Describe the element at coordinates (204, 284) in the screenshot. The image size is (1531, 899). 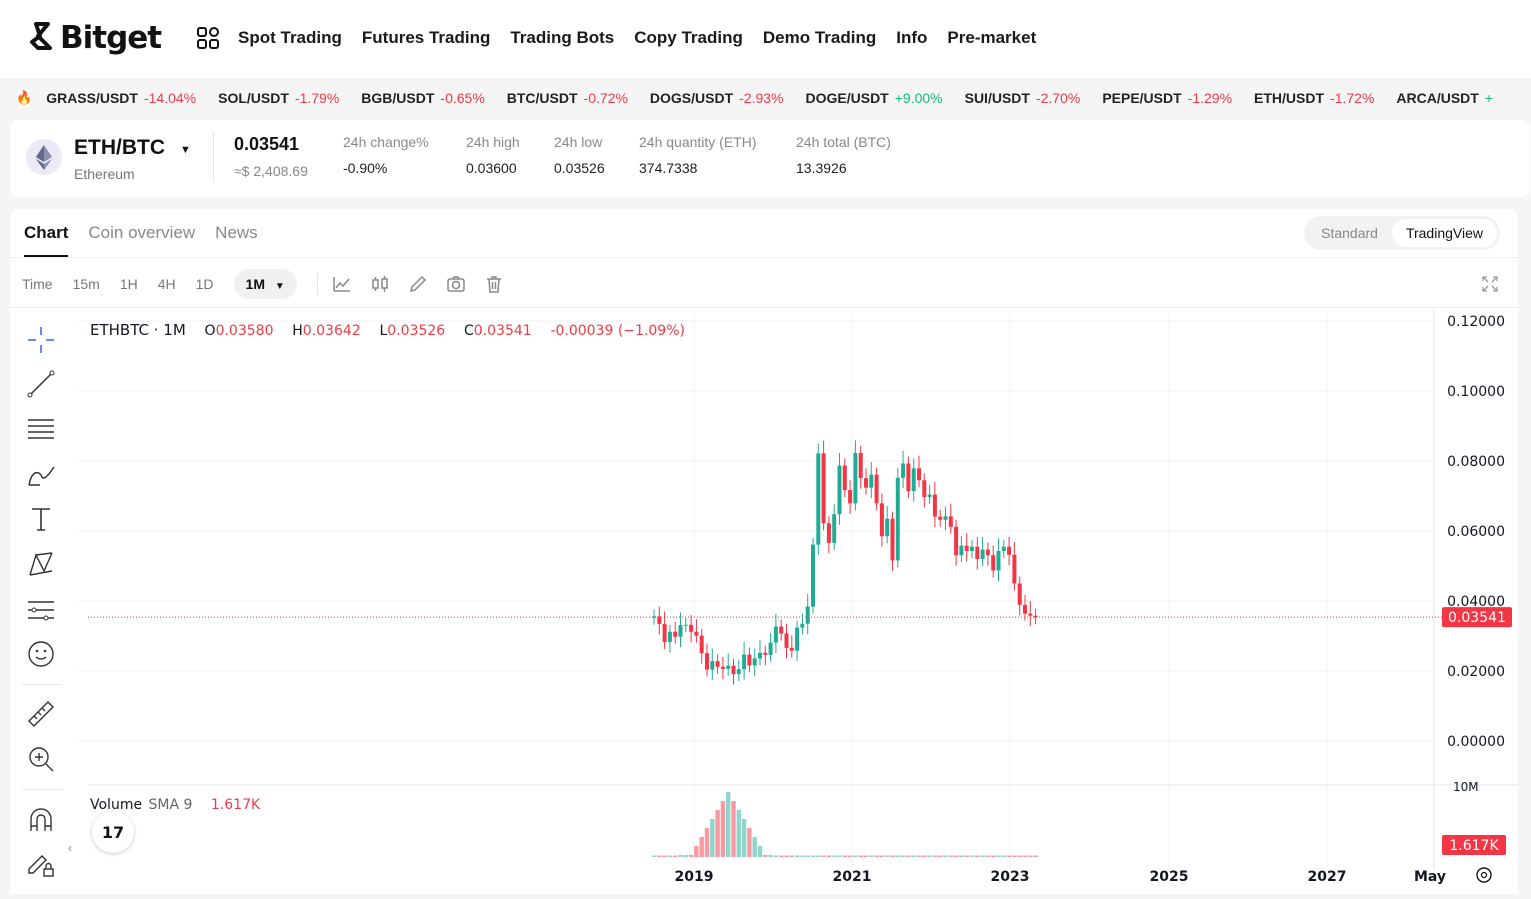
I see `timeframe-1d: 1D` at that location.